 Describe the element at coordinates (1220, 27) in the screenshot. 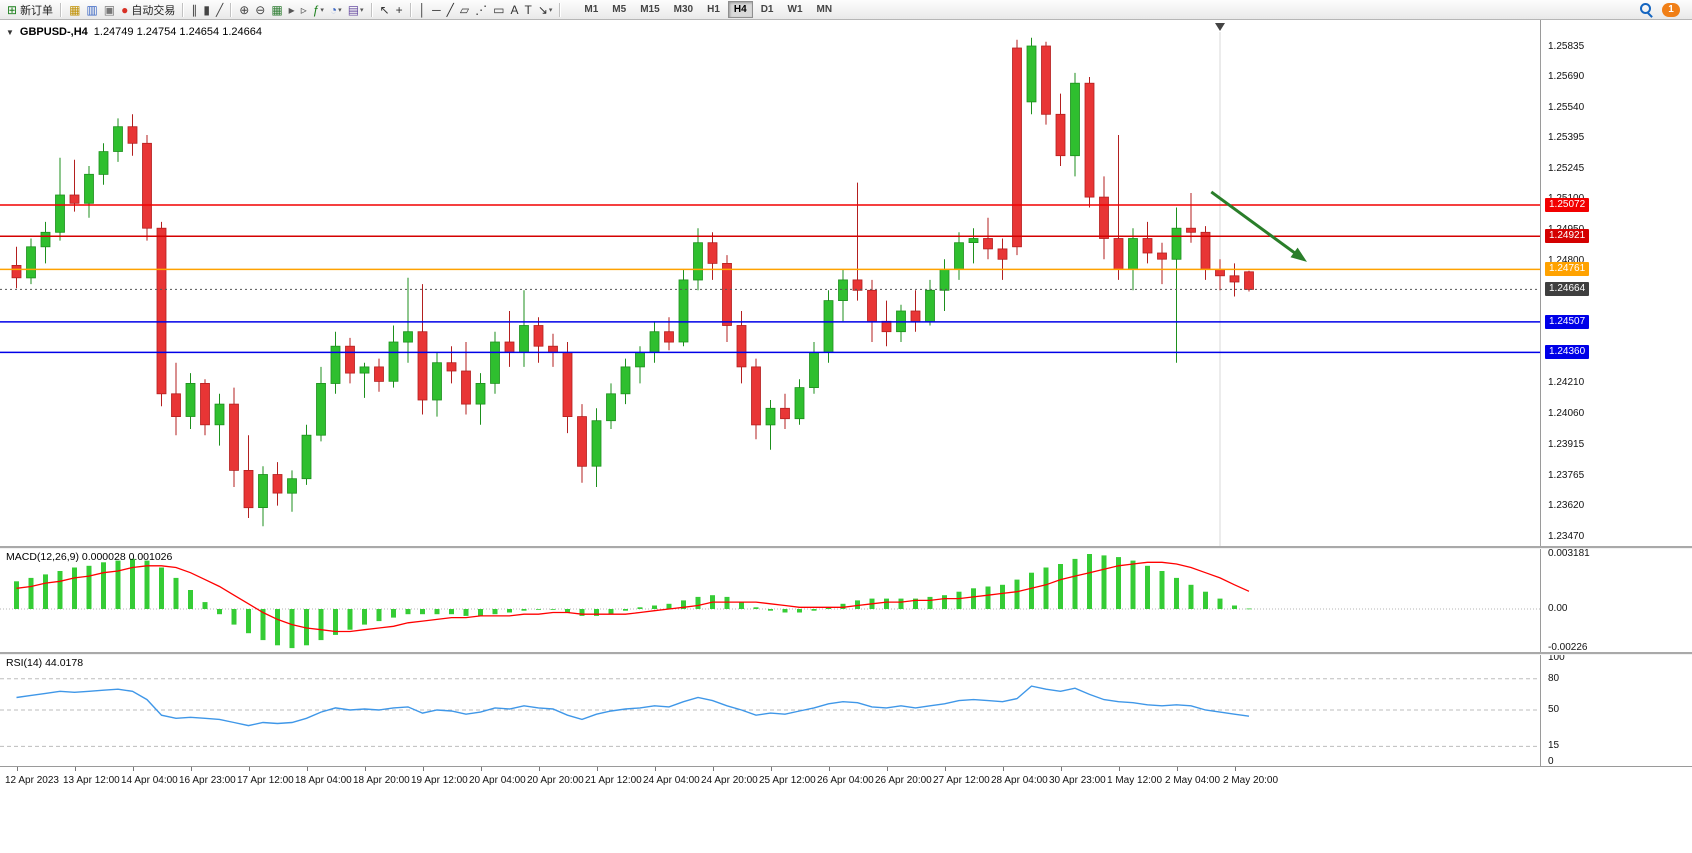

I see `time-marker-icon` at that location.